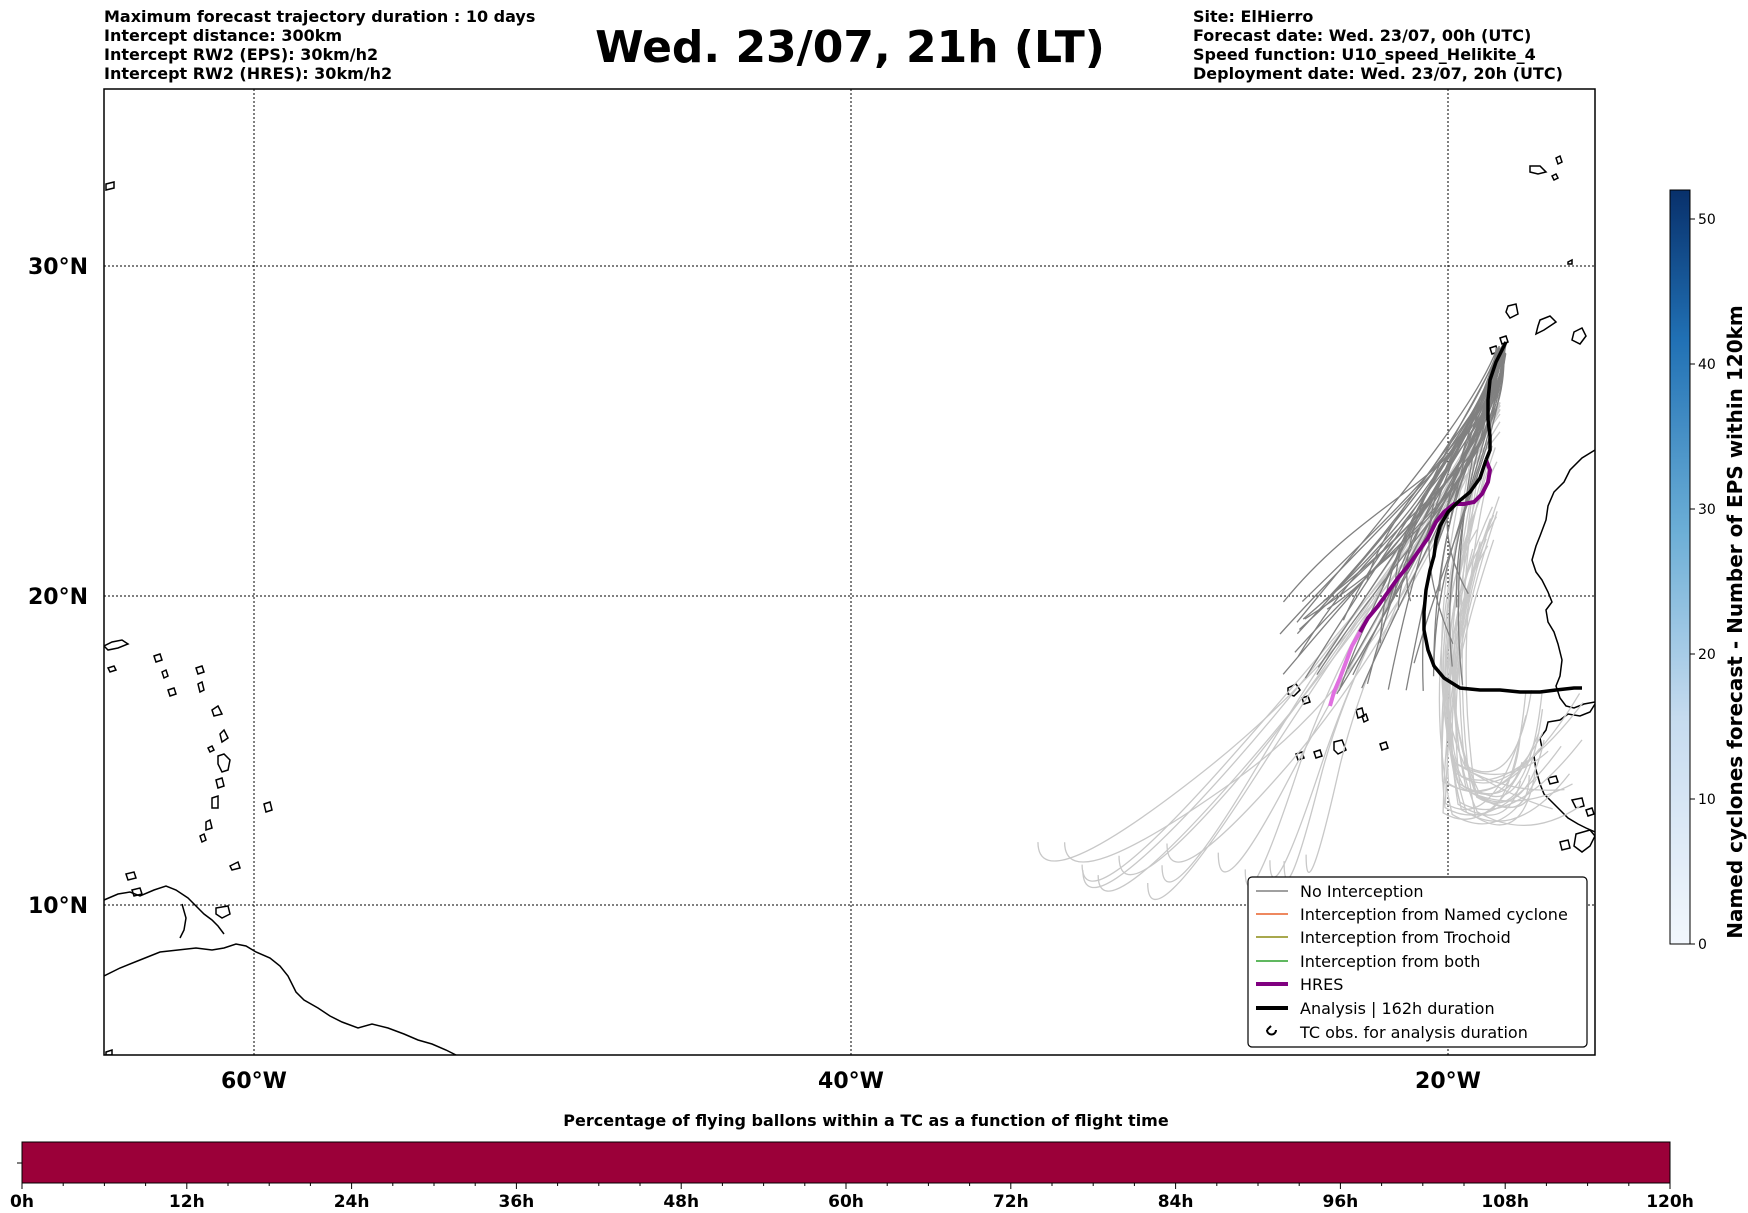 The image size is (1748, 1213). What do you see at coordinates (1707, 655) in the screenshot?
I see `colorbar-tick-label: 20` at bounding box center [1707, 655].